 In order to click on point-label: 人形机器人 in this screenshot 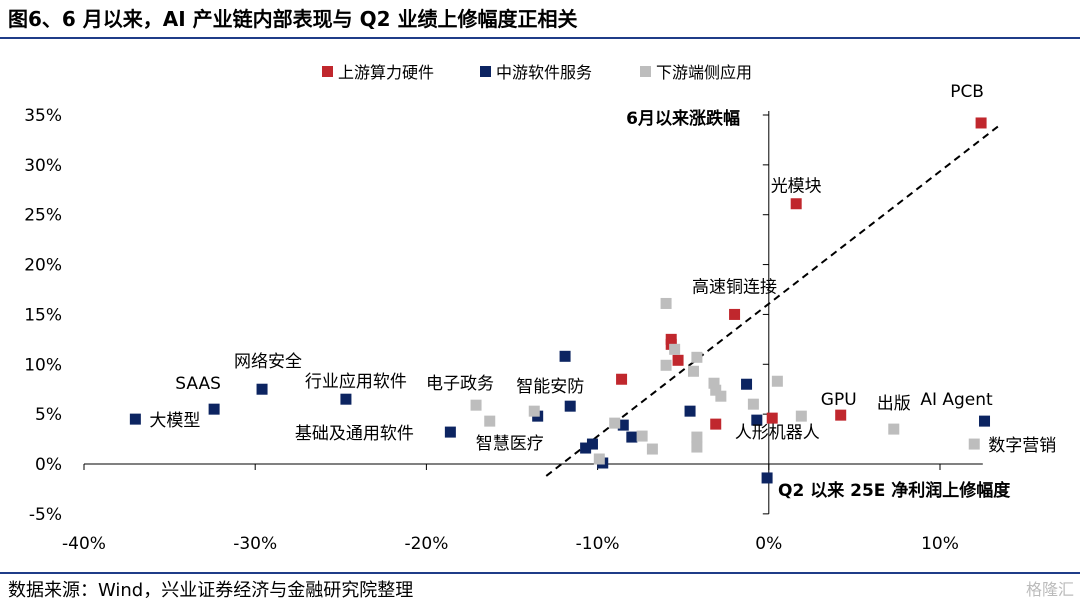, I will do `click(777, 433)`.